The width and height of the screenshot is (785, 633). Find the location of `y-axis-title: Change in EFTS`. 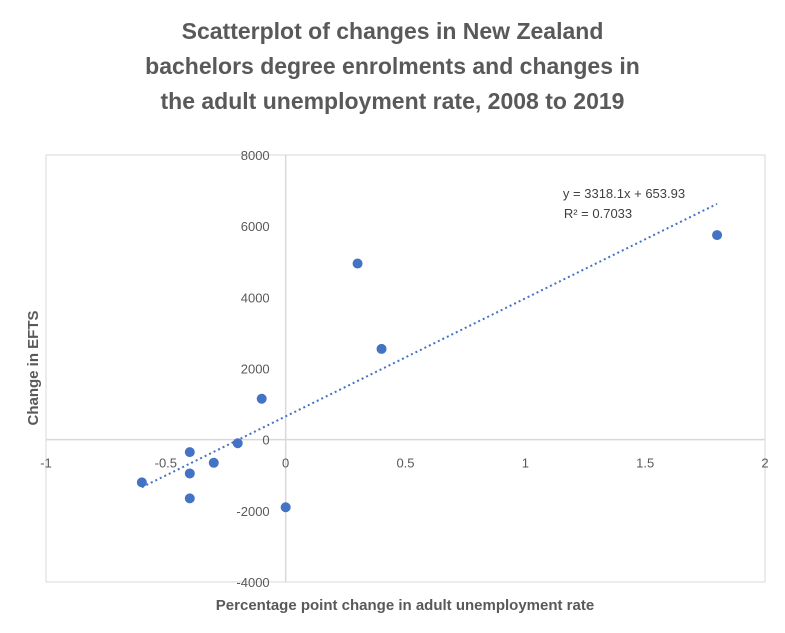

y-axis-title: Change in EFTS is located at coordinates (33, 367).